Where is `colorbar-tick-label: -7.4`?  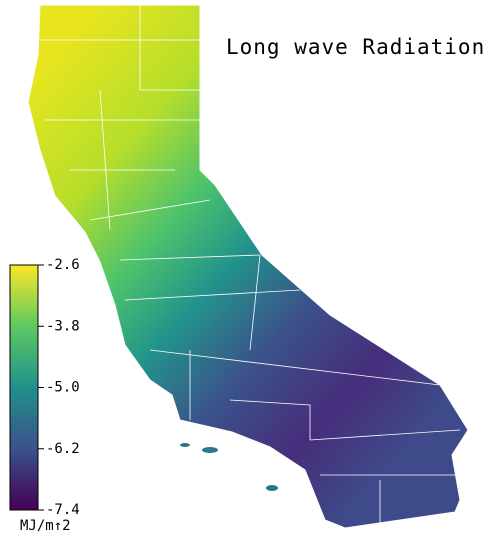 colorbar-tick-label: -7.4 is located at coordinates (63, 510).